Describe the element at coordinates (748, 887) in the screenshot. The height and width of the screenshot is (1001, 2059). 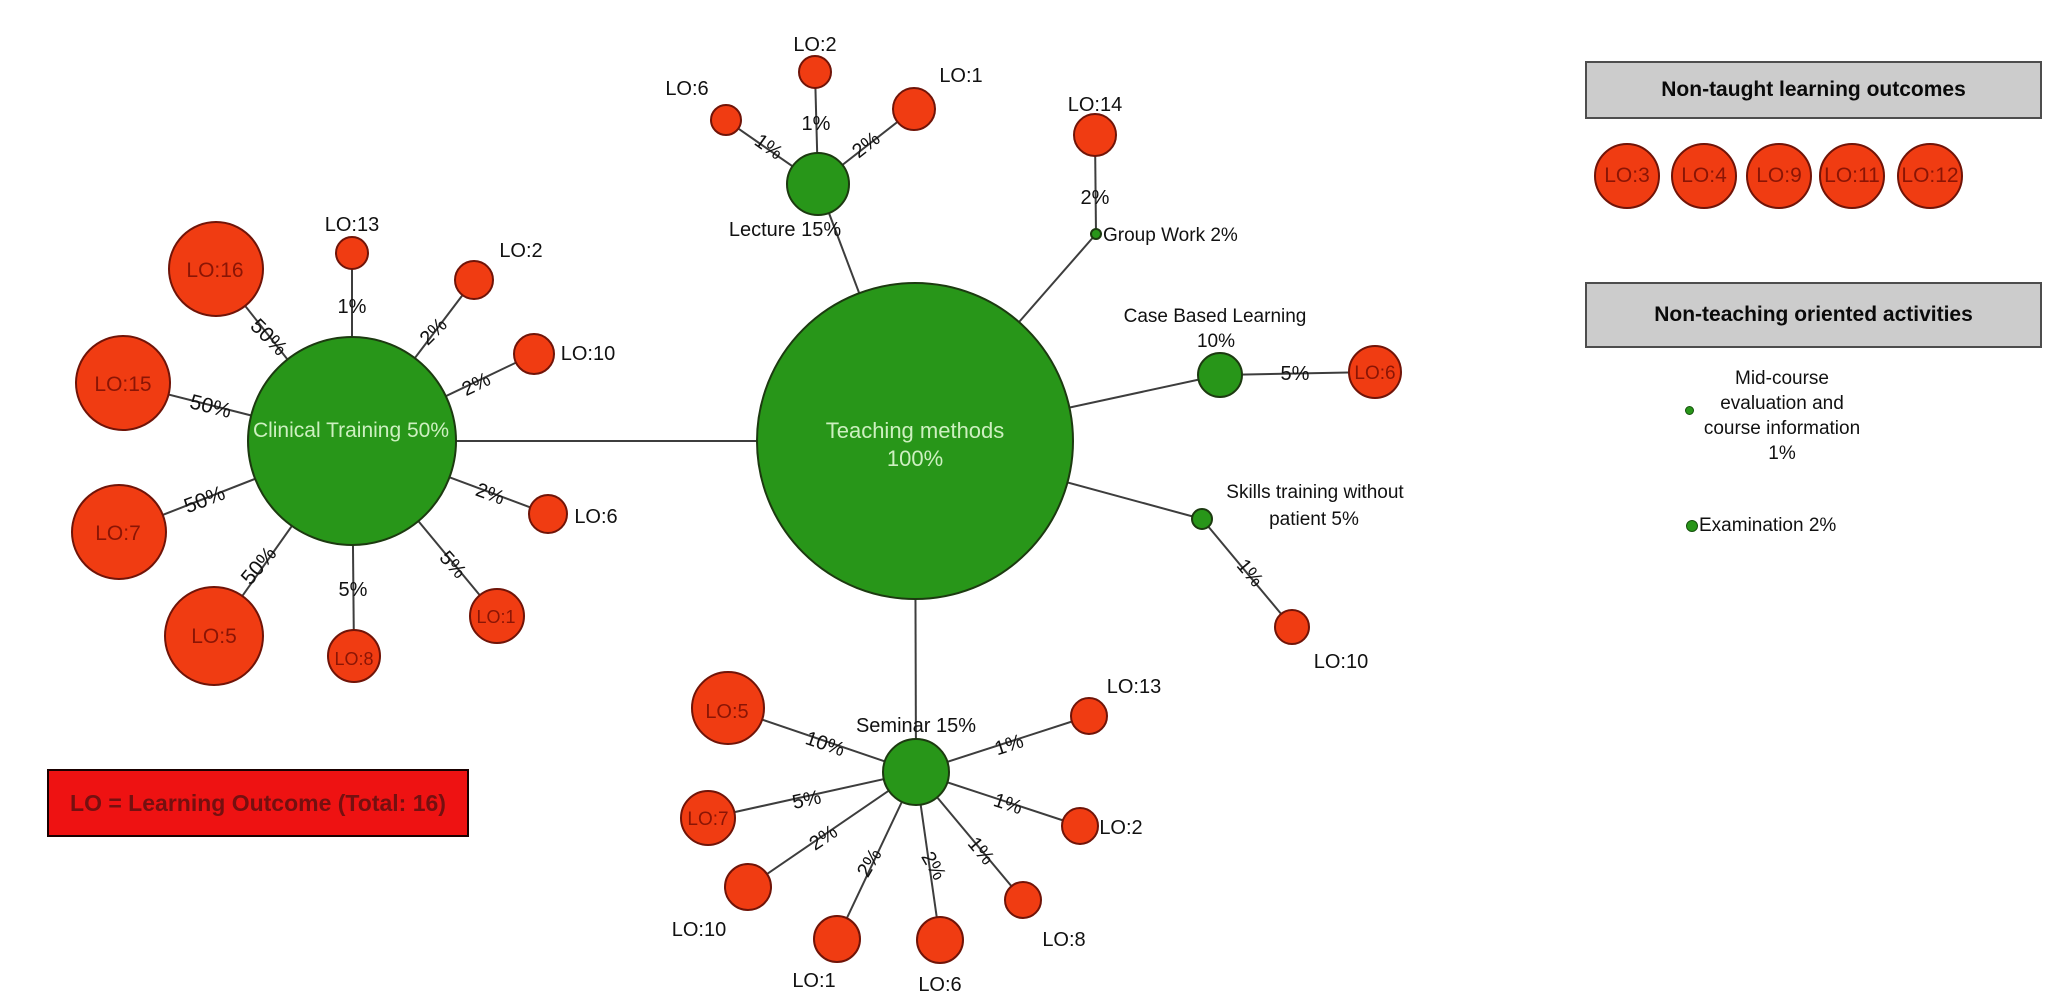
I see `node-s10` at that location.